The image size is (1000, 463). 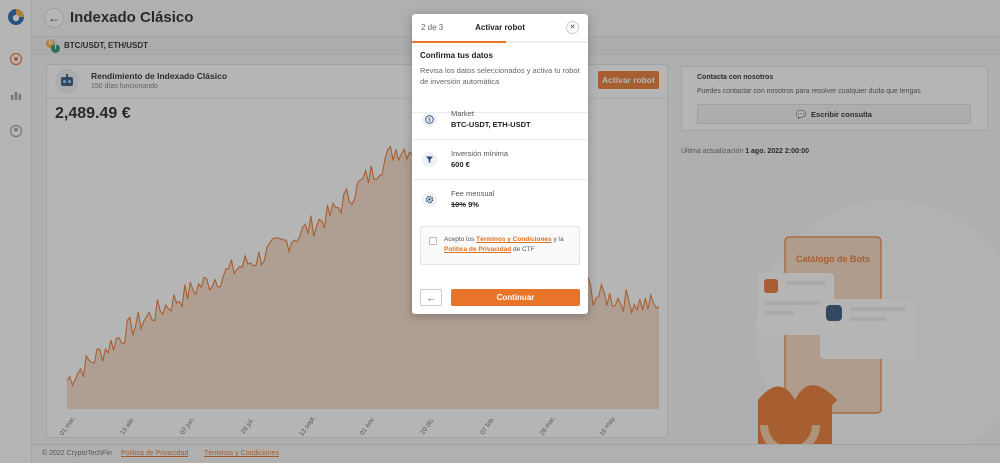 I want to click on funnel-icon, so click(x=429, y=159).